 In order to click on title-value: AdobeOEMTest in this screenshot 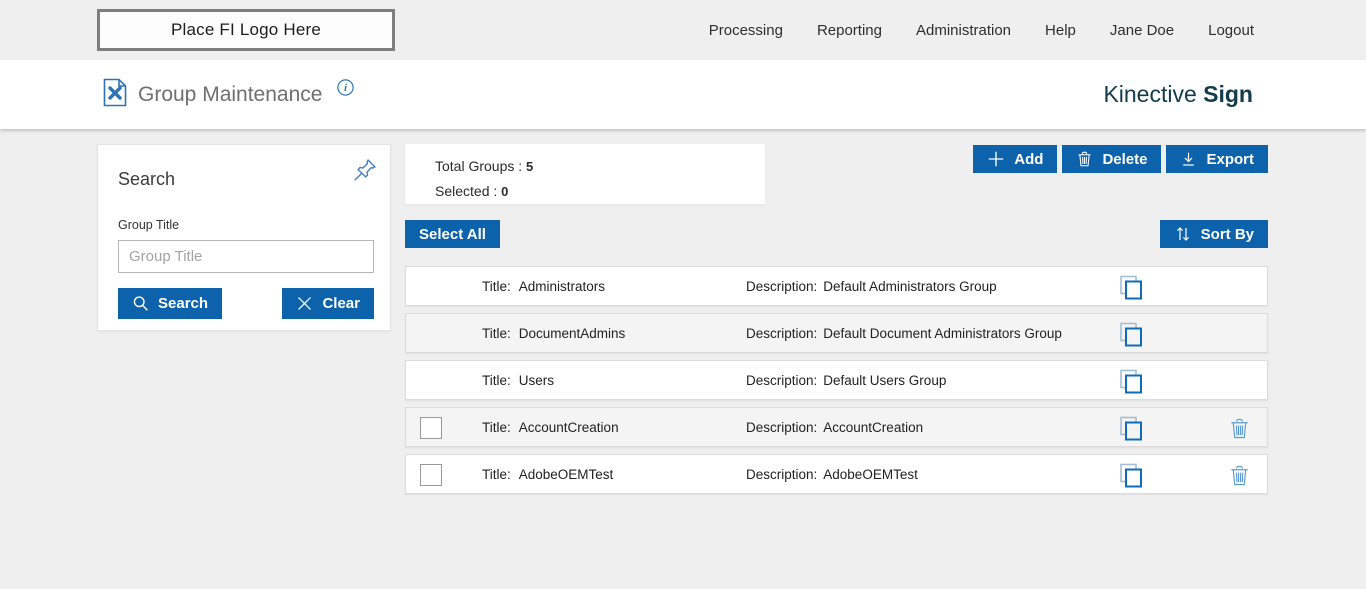, I will do `click(566, 474)`.